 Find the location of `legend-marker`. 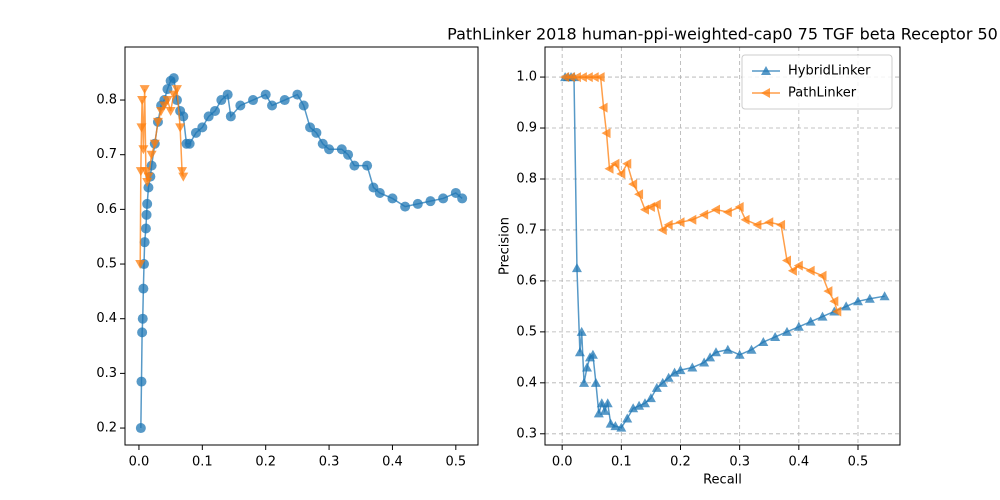

legend-marker is located at coordinates (766, 70).